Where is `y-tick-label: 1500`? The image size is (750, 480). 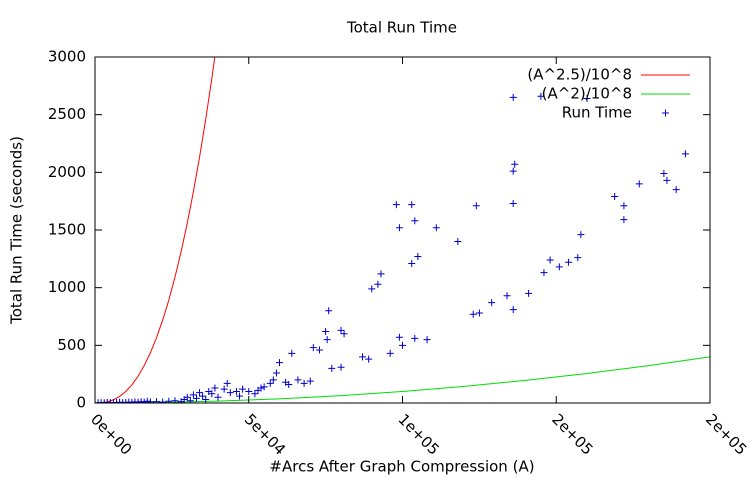 y-tick-label: 1500 is located at coordinates (67, 230).